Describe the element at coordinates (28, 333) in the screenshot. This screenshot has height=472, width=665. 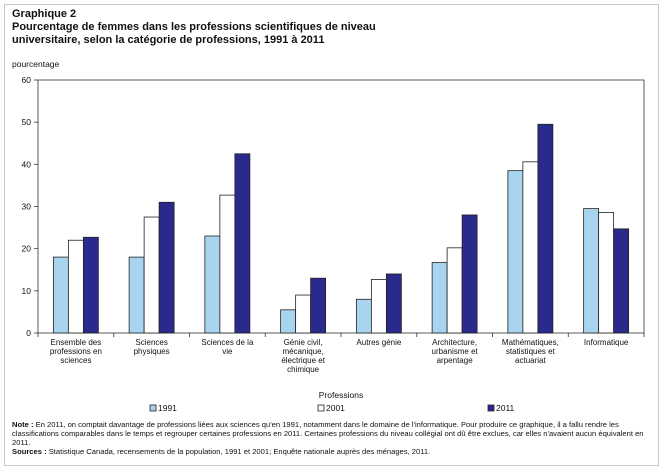
I see `y-tick-label: 0` at that location.